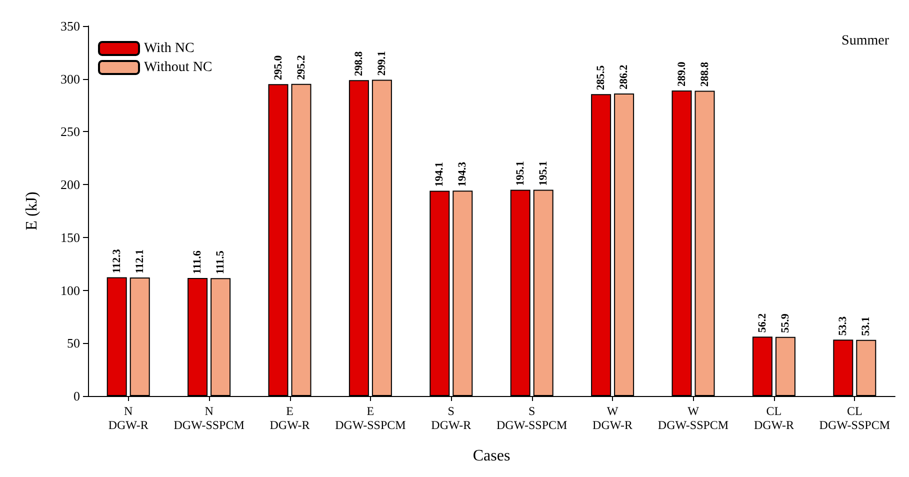 Image resolution: width=909 pixels, height=477 pixels. Describe the element at coordinates (382, 63) in the screenshot. I see `data-label: 299.1` at that location.